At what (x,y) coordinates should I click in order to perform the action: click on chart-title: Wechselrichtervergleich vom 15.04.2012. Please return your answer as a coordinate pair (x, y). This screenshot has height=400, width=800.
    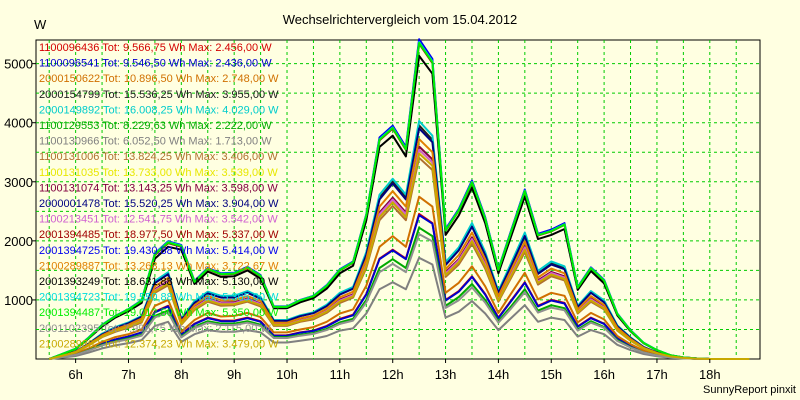
    Looking at the image, I should click on (400, 19).